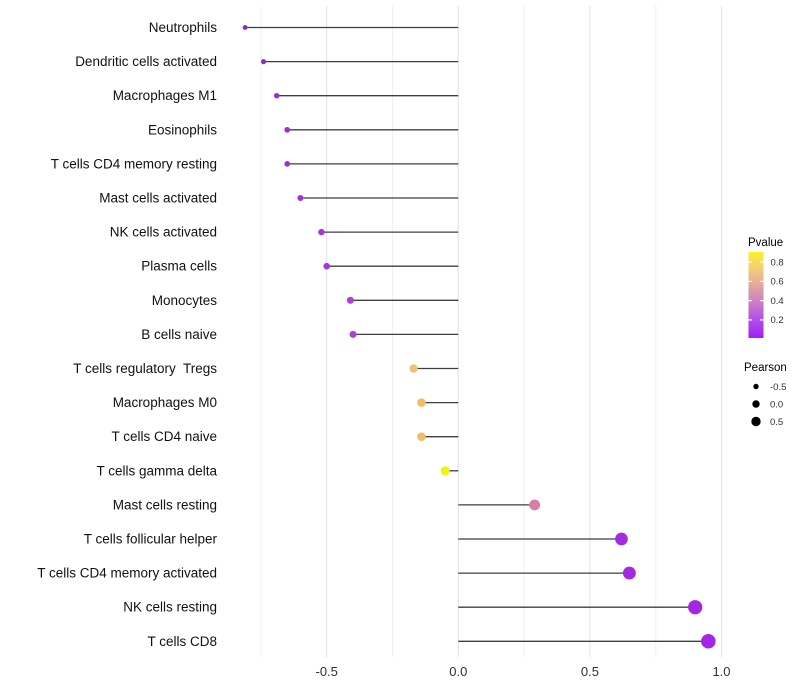 The width and height of the screenshot is (800, 700). I want to click on pvalue-tick-label: 0.2, so click(777, 320).